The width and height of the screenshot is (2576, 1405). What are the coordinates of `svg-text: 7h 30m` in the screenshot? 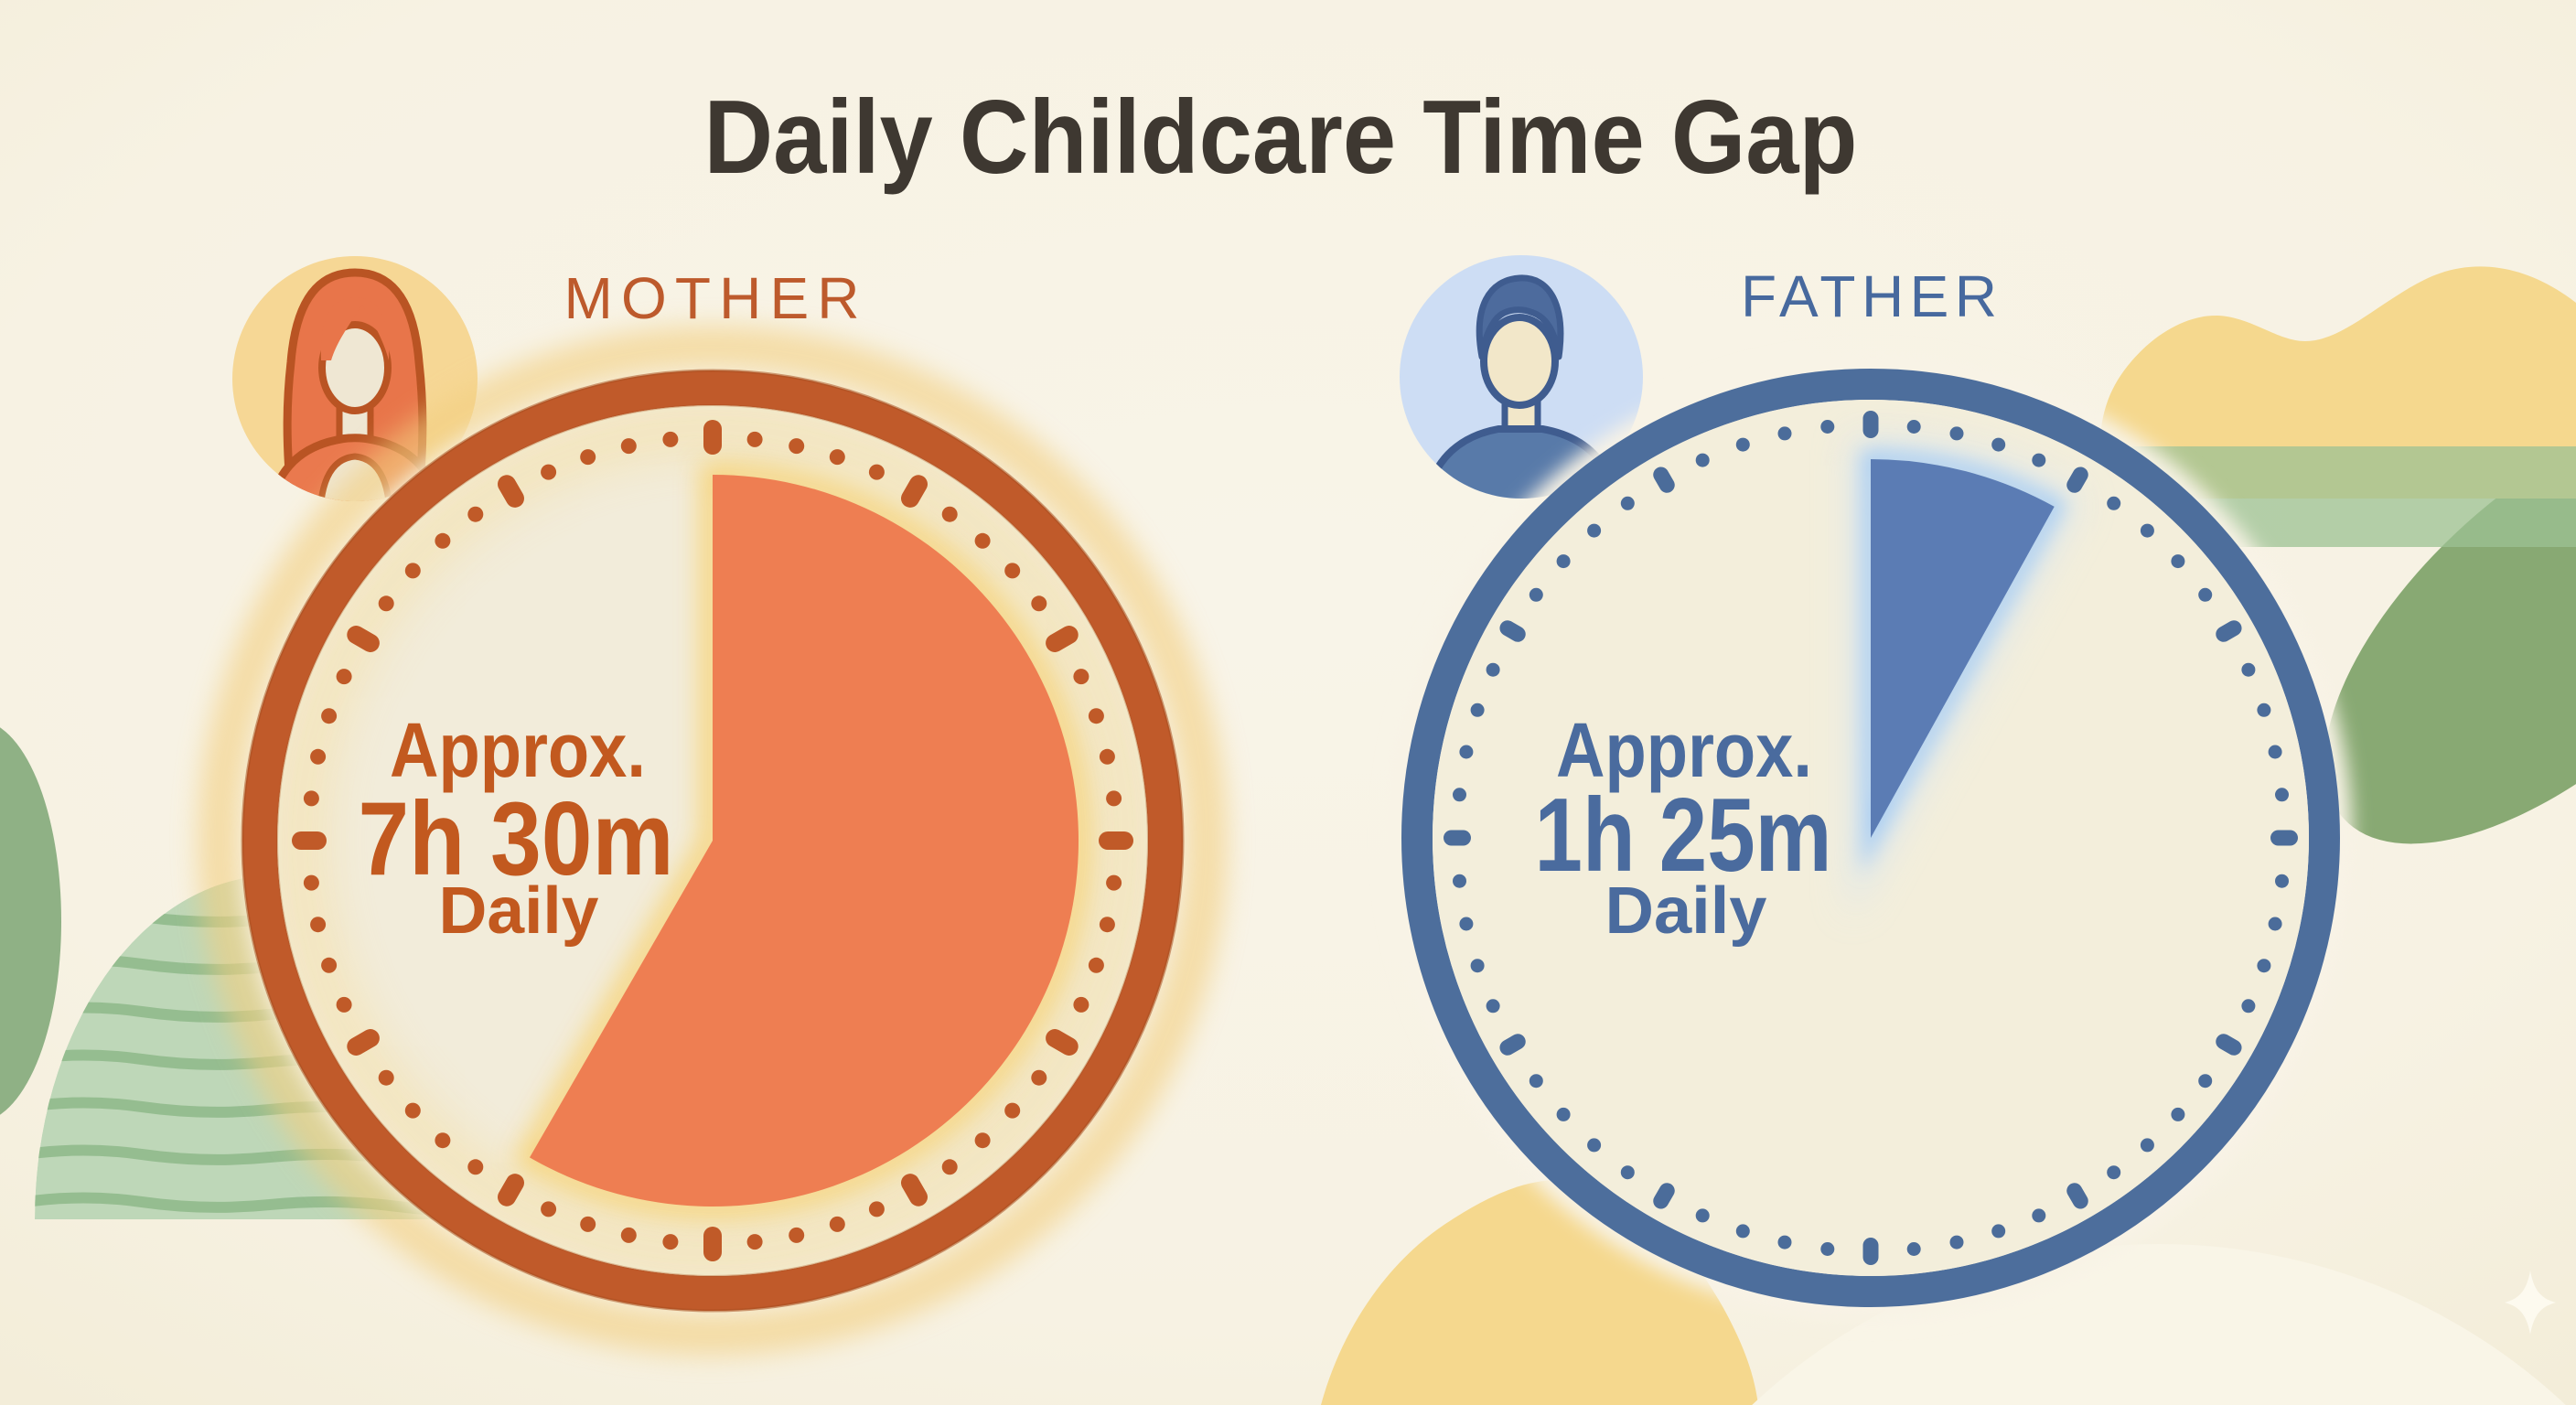 It's located at (516, 839).